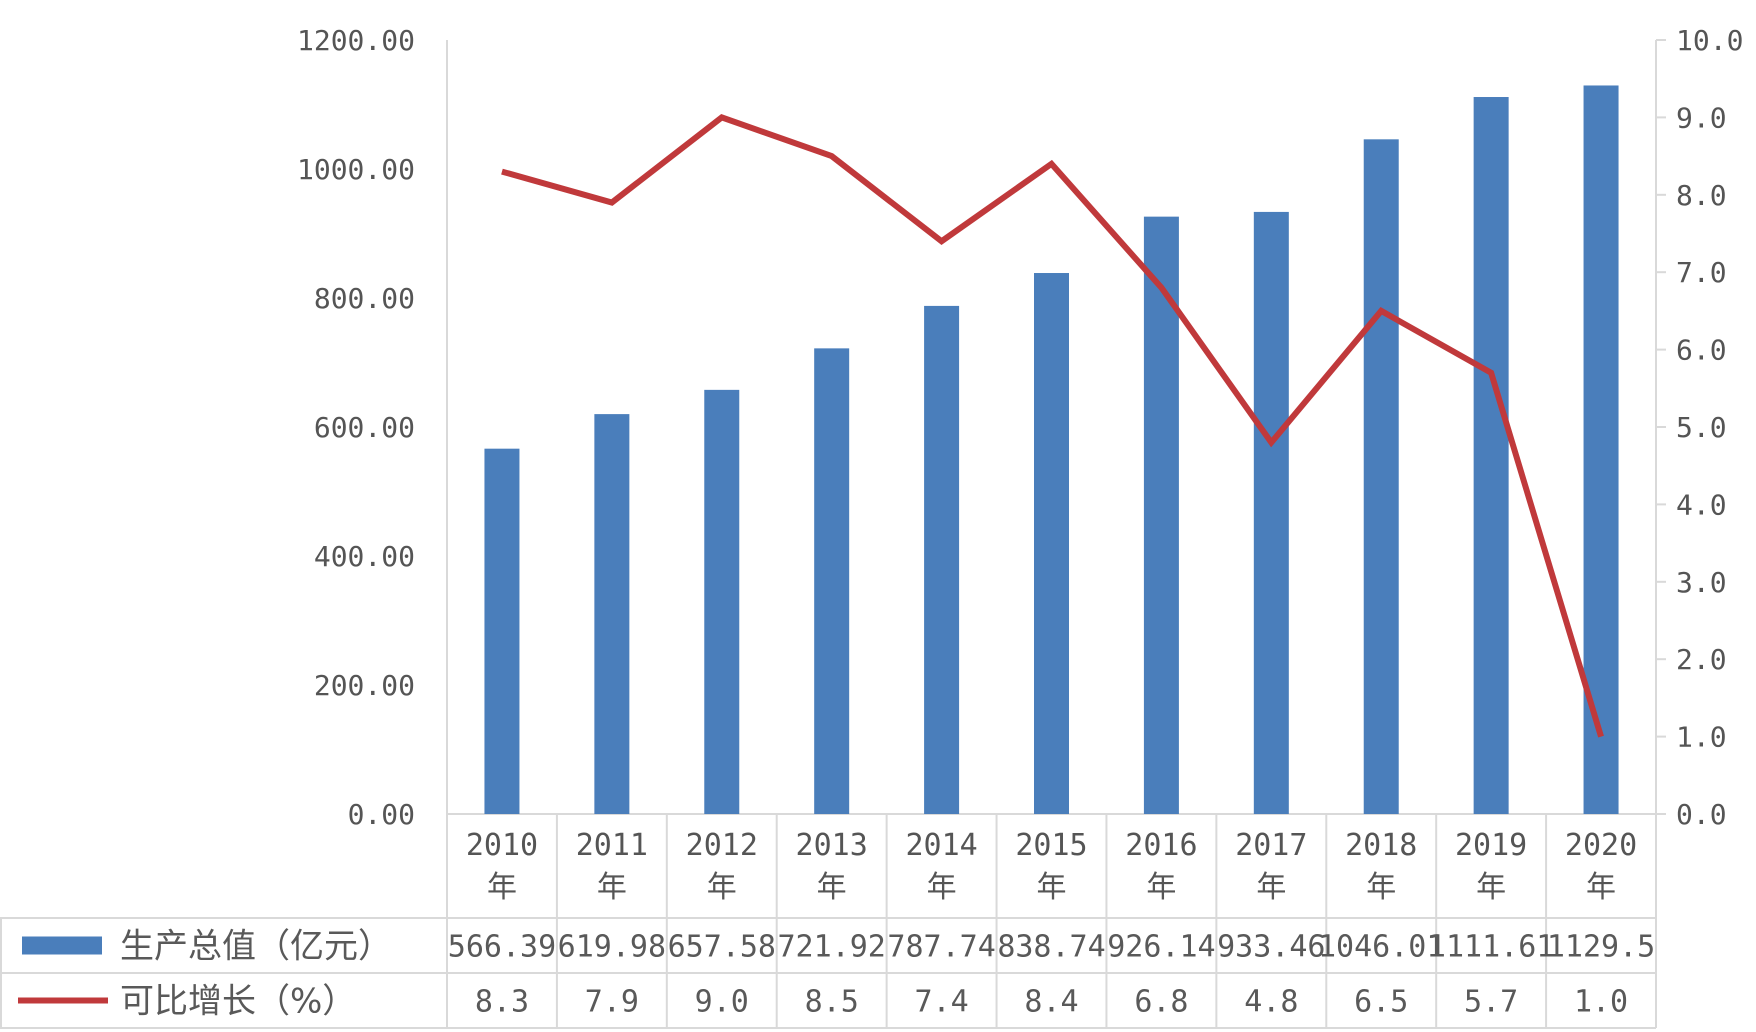  What do you see at coordinates (1701, 737) in the screenshot?
I see `right-tick-label: 1.0` at bounding box center [1701, 737].